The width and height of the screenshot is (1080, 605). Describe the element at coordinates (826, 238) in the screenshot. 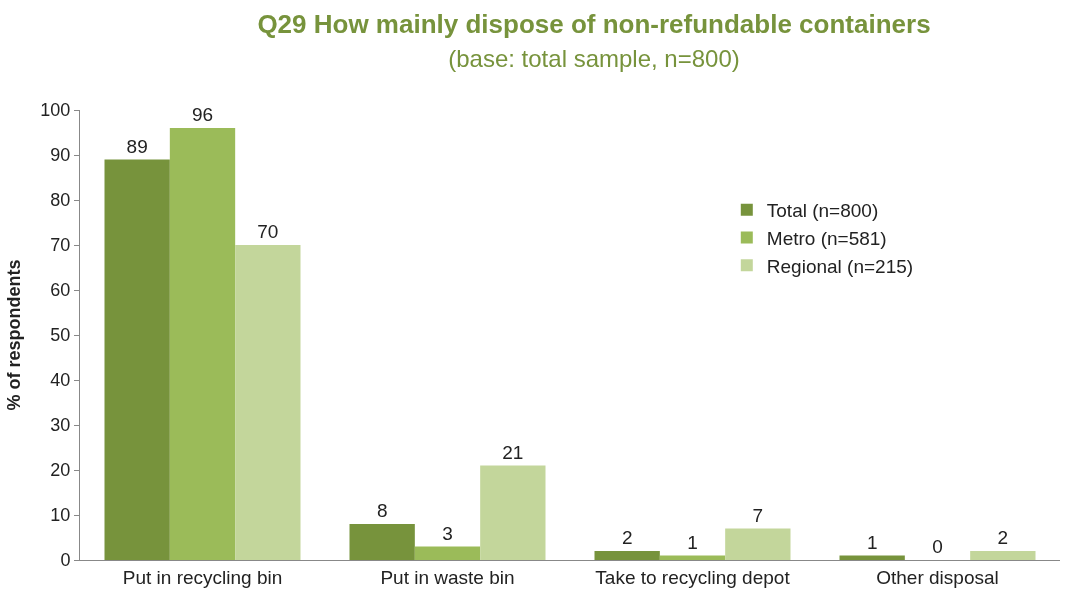

I see `legend-label: Metro (n=581)` at that location.